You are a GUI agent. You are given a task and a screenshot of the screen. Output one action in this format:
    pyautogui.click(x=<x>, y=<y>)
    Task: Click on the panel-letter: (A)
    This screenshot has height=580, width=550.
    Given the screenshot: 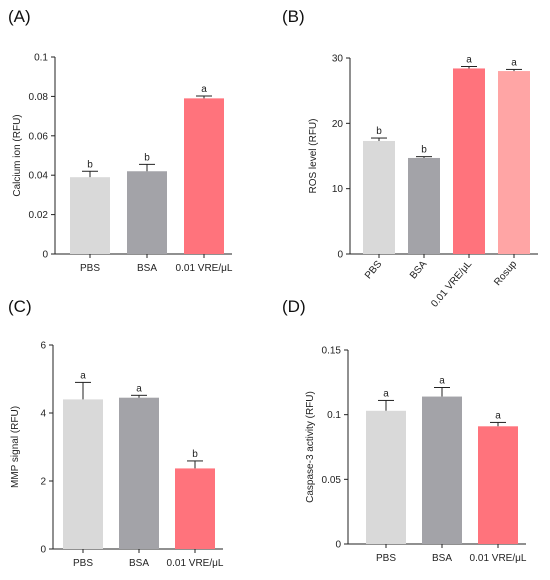 What is the action you would take?
    pyautogui.click(x=19, y=16)
    